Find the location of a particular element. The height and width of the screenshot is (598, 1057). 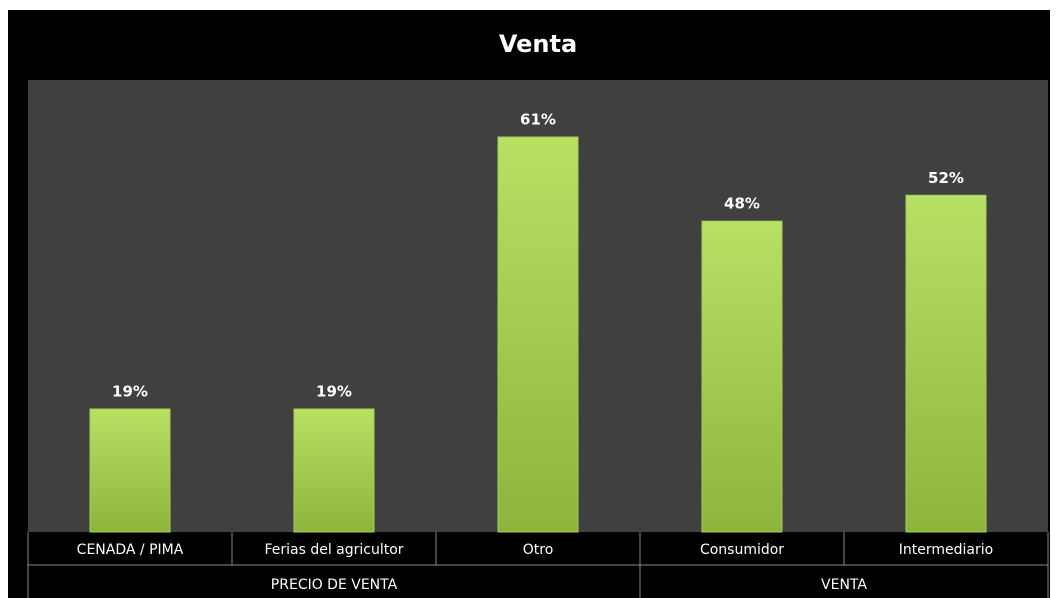

value-label: 61% is located at coordinates (538, 120).